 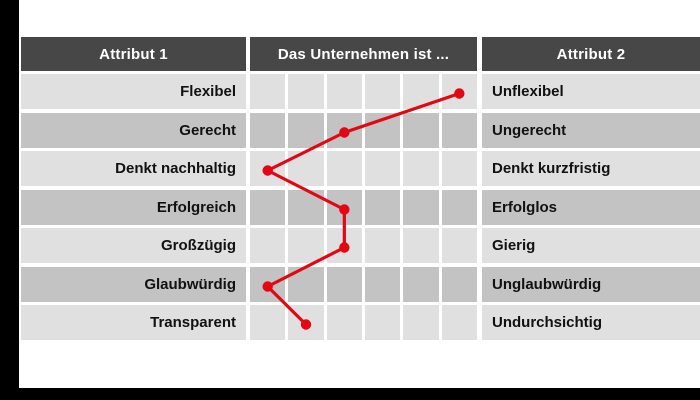 I want to click on table-row: Erfolgreich Erfolglos, so click(x=350, y=207).